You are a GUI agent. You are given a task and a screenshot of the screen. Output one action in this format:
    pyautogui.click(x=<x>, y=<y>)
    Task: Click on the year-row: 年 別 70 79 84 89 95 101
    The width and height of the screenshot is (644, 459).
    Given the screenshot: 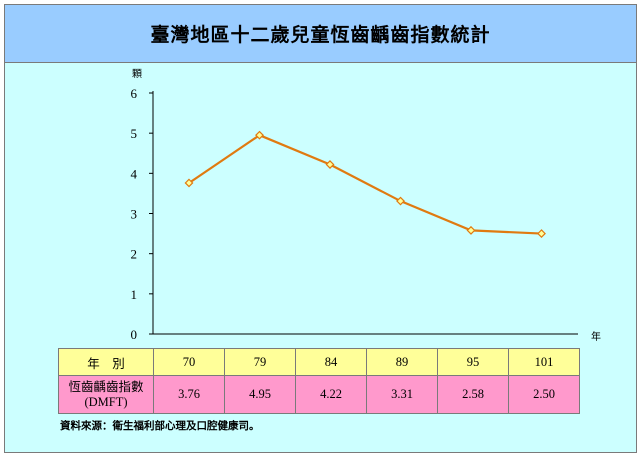 What is the action you would take?
    pyautogui.click(x=319, y=362)
    